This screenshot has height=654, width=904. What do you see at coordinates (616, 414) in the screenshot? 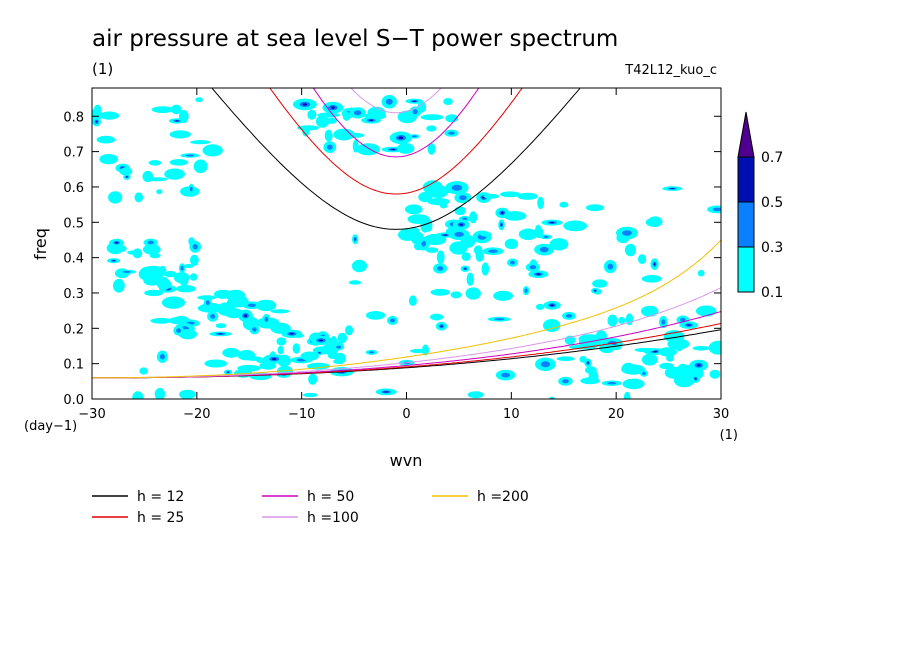
I see `x-tick-label: 20` at bounding box center [616, 414].